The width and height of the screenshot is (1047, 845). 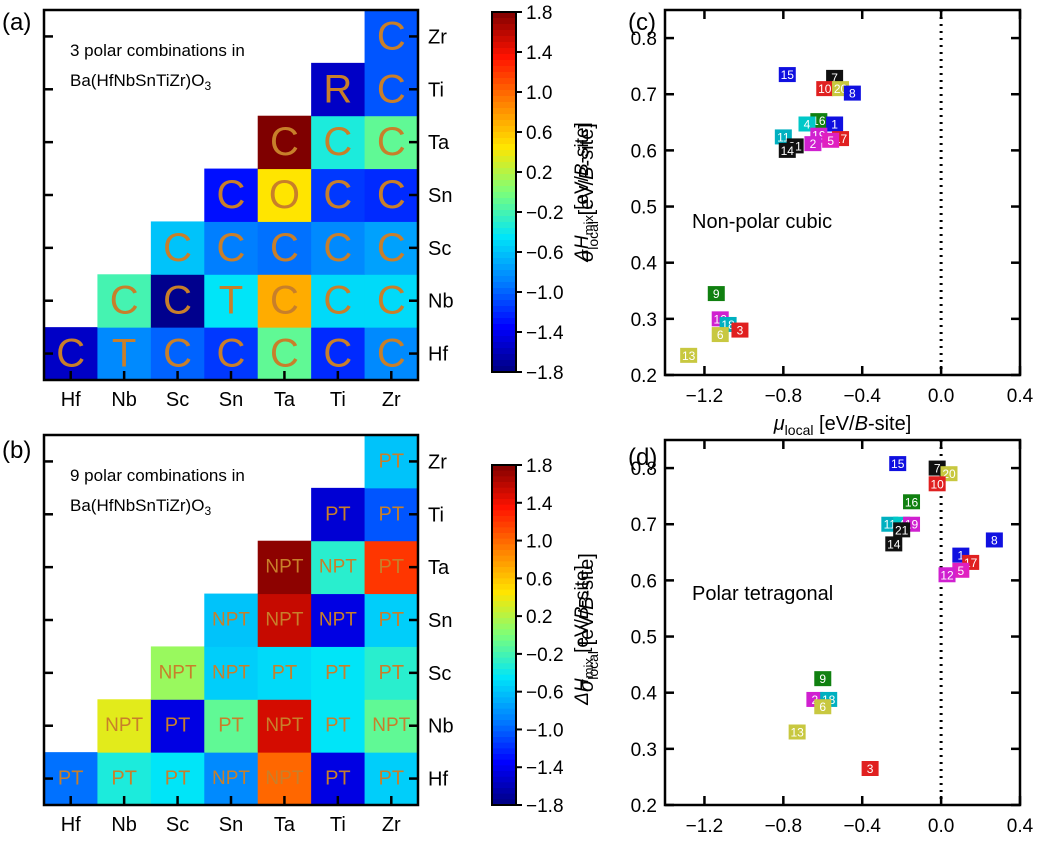 I want to click on plot-frame, so click(x=842, y=622).